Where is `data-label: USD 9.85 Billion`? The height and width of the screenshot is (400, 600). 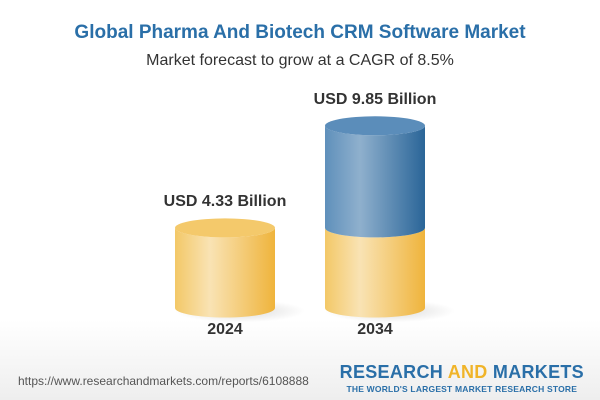 data-label: USD 9.85 Billion is located at coordinates (375, 99).